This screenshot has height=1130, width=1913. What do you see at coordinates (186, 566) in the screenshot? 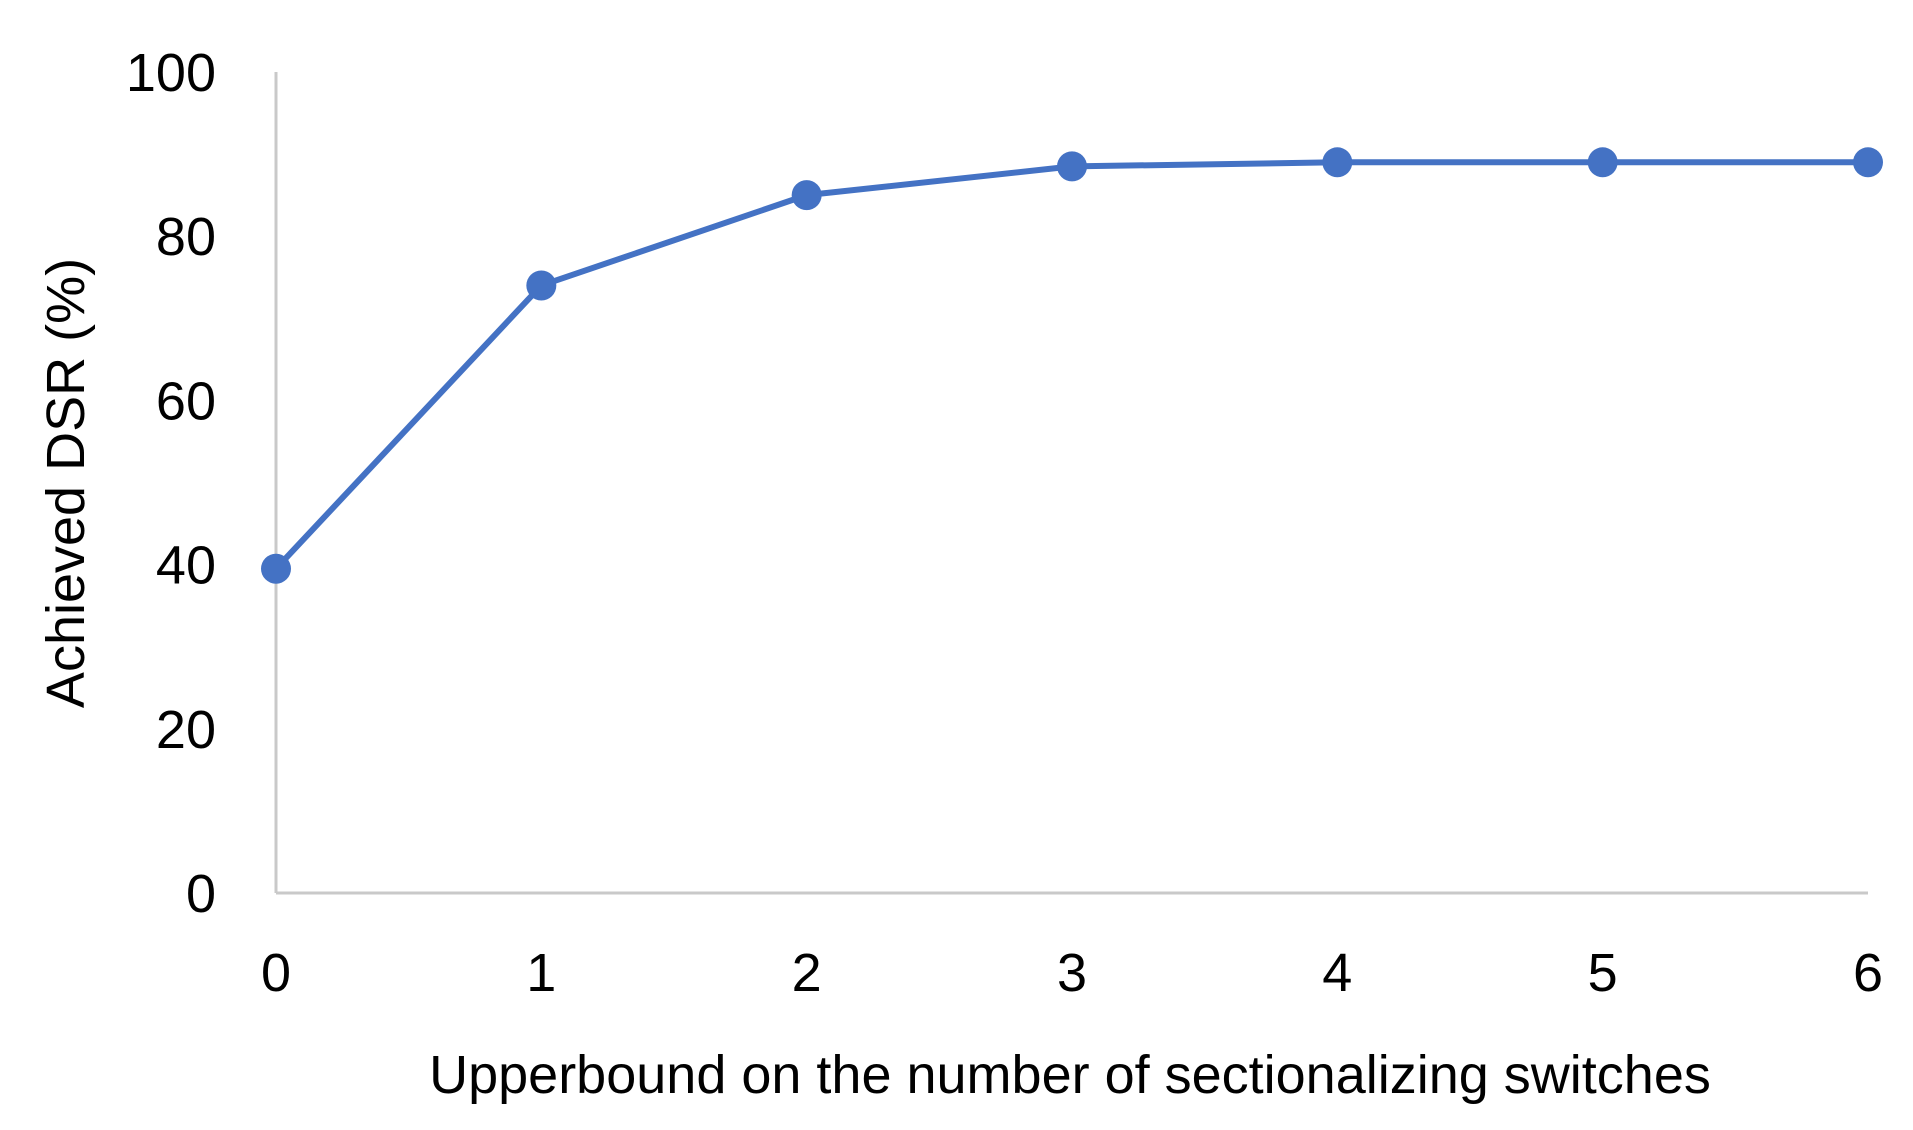
I see `y-tick-label: 40` at bounding box center [186, 566].